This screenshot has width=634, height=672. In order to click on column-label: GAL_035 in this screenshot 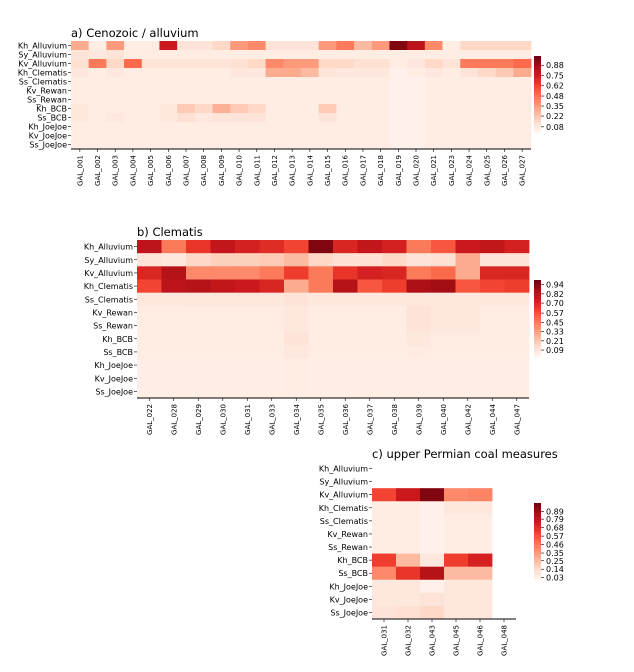, I will do `click(321, 419)`.